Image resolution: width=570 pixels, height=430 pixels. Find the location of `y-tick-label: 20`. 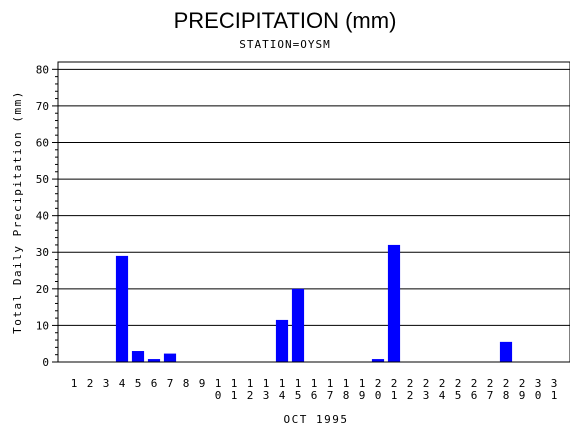

y-tick-label: 20 is located at coordinates (42, 289).